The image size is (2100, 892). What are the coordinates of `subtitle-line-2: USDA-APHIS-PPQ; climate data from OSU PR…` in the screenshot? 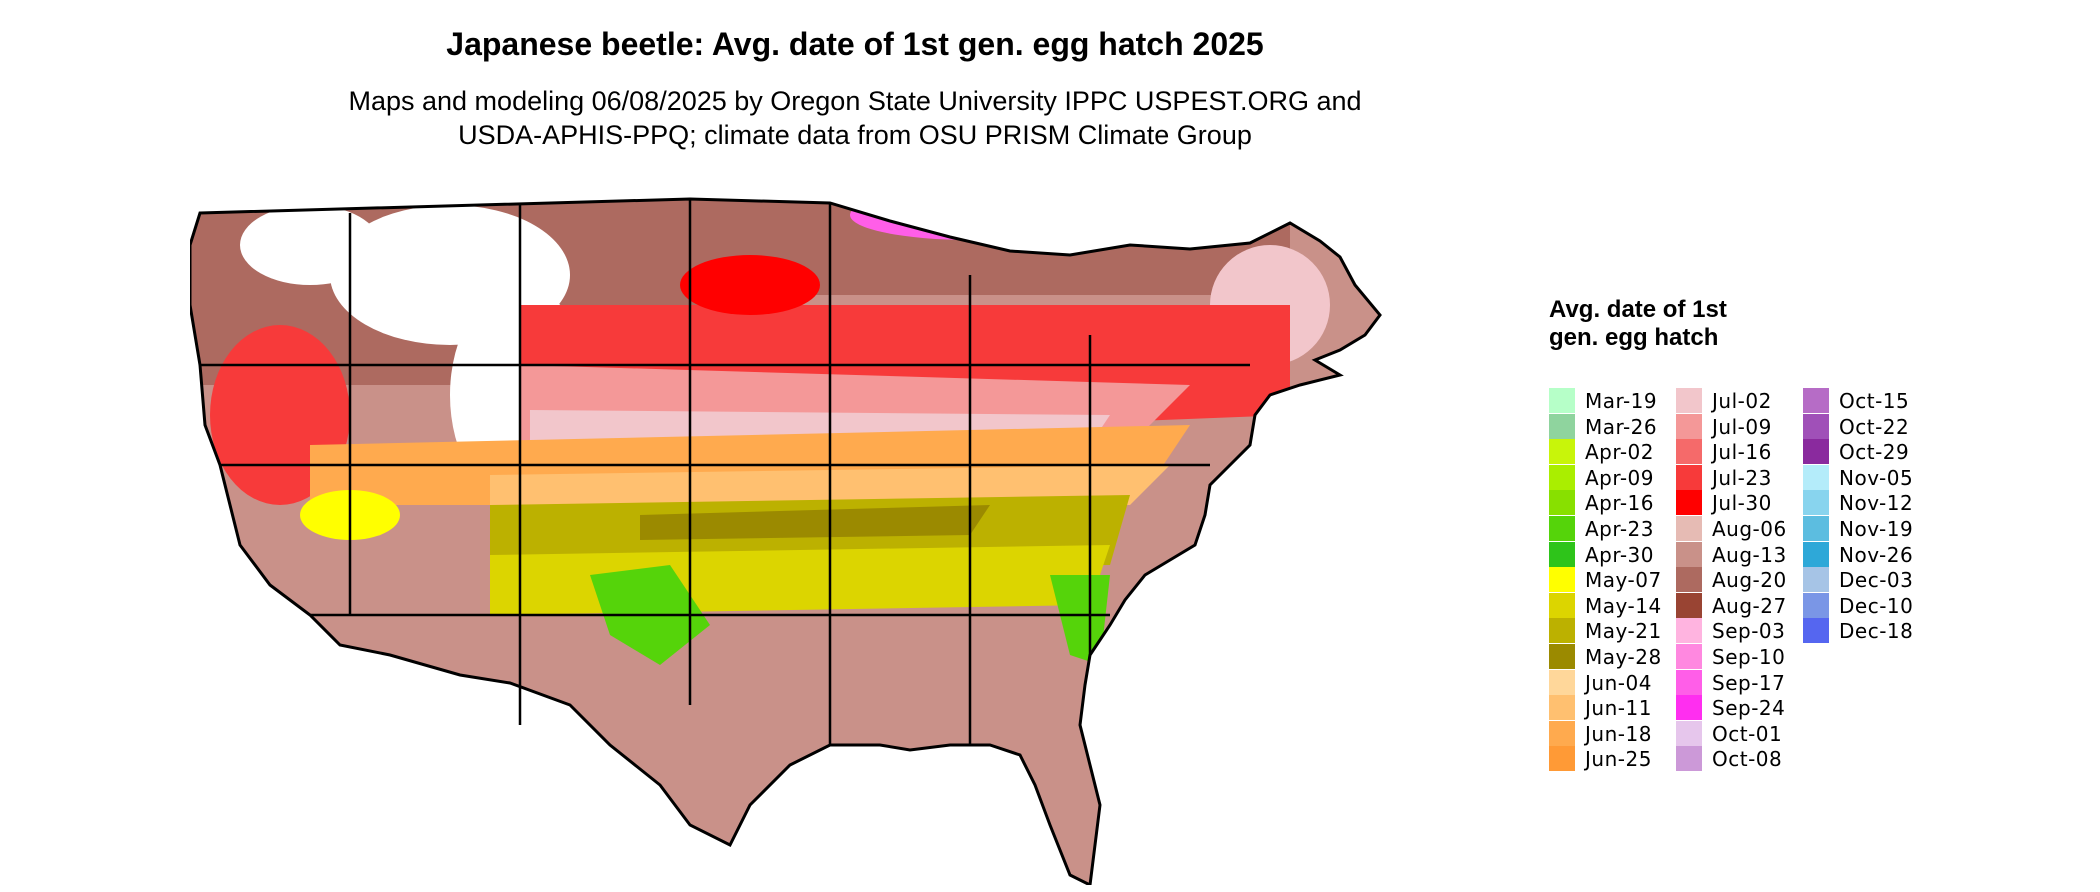 It's located at (855, 135).